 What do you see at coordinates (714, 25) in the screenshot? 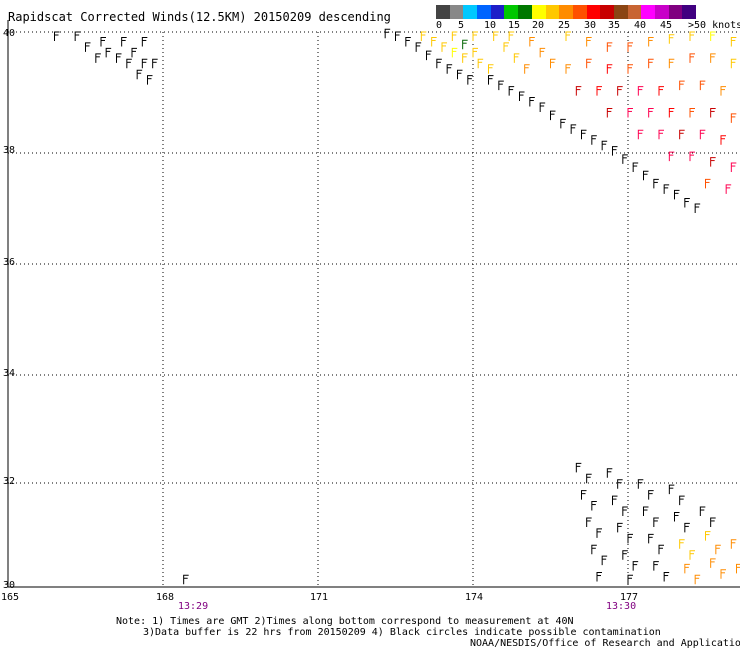
I see `legend-label: >50 knots` at bounding box center [714, 25].